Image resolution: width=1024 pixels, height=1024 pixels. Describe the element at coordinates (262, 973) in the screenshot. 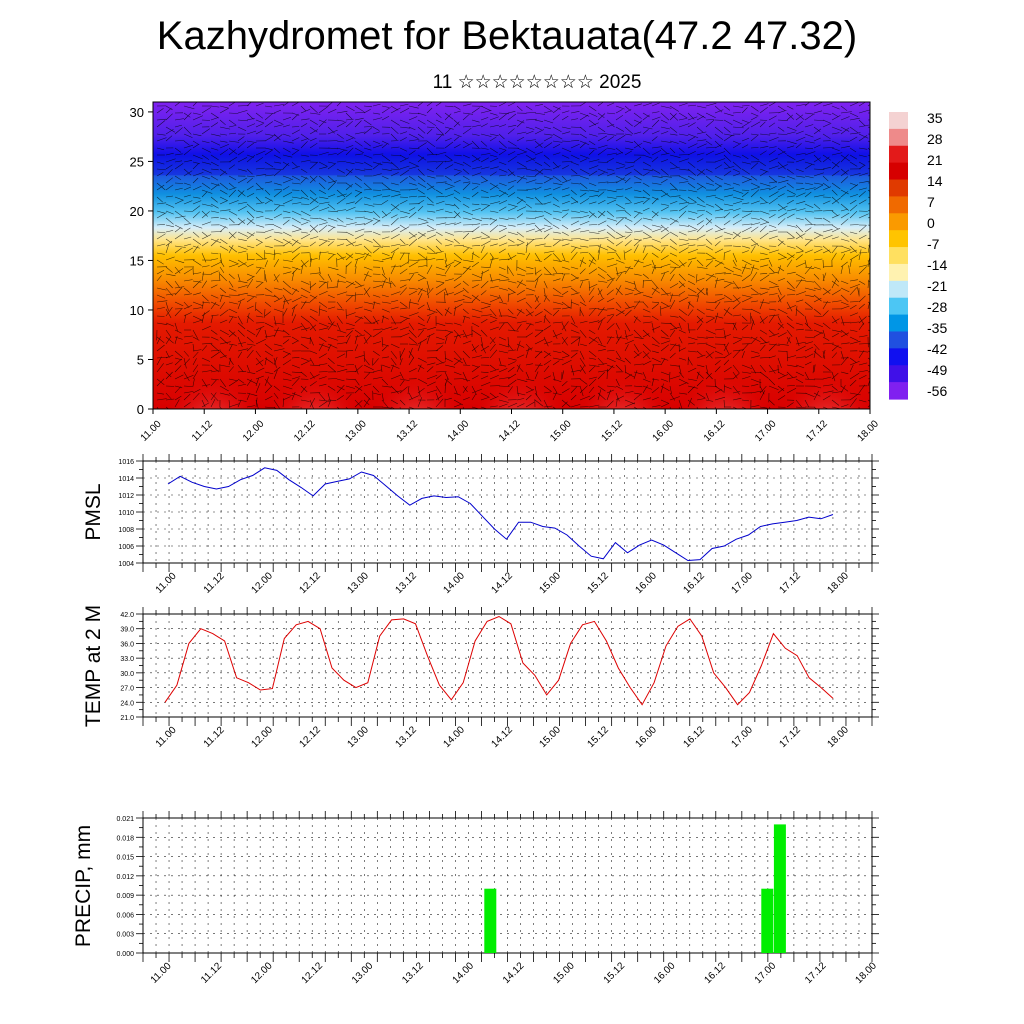

I see `precip-x-tick-label: 12.00` at that location.